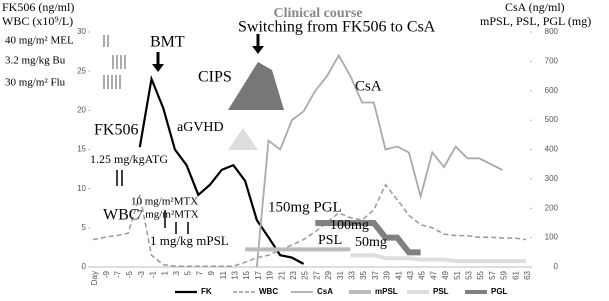 This screenshot has height=301, width=609. Describe the element at coordinates (168, 215) in the screenshot. I see `annotation: 7 mg/m²MTX` at that location.